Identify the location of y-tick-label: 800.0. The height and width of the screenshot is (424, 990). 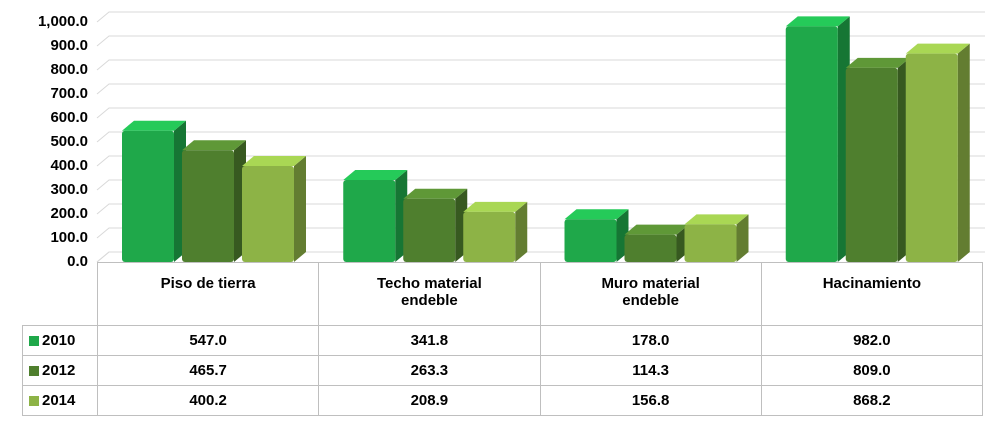
(69, 69).